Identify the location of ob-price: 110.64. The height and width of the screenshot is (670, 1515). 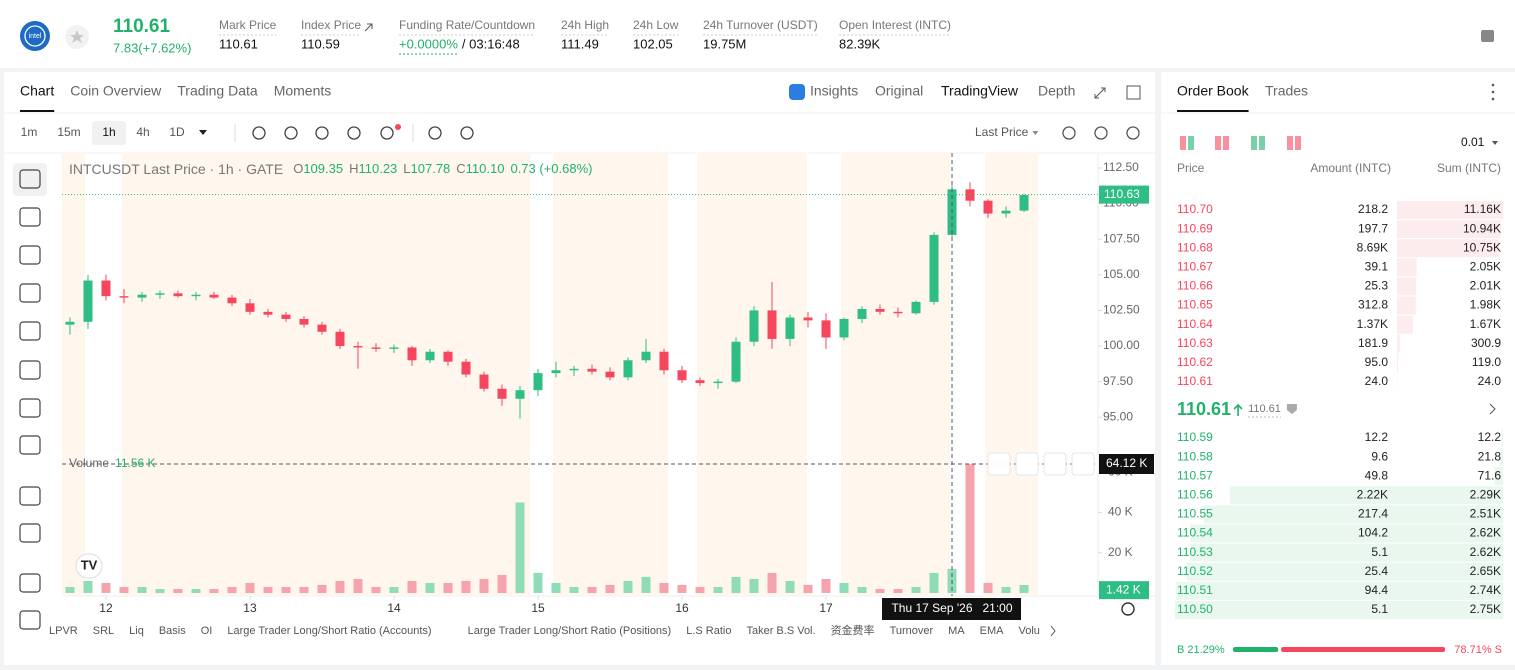
(1195, 324).